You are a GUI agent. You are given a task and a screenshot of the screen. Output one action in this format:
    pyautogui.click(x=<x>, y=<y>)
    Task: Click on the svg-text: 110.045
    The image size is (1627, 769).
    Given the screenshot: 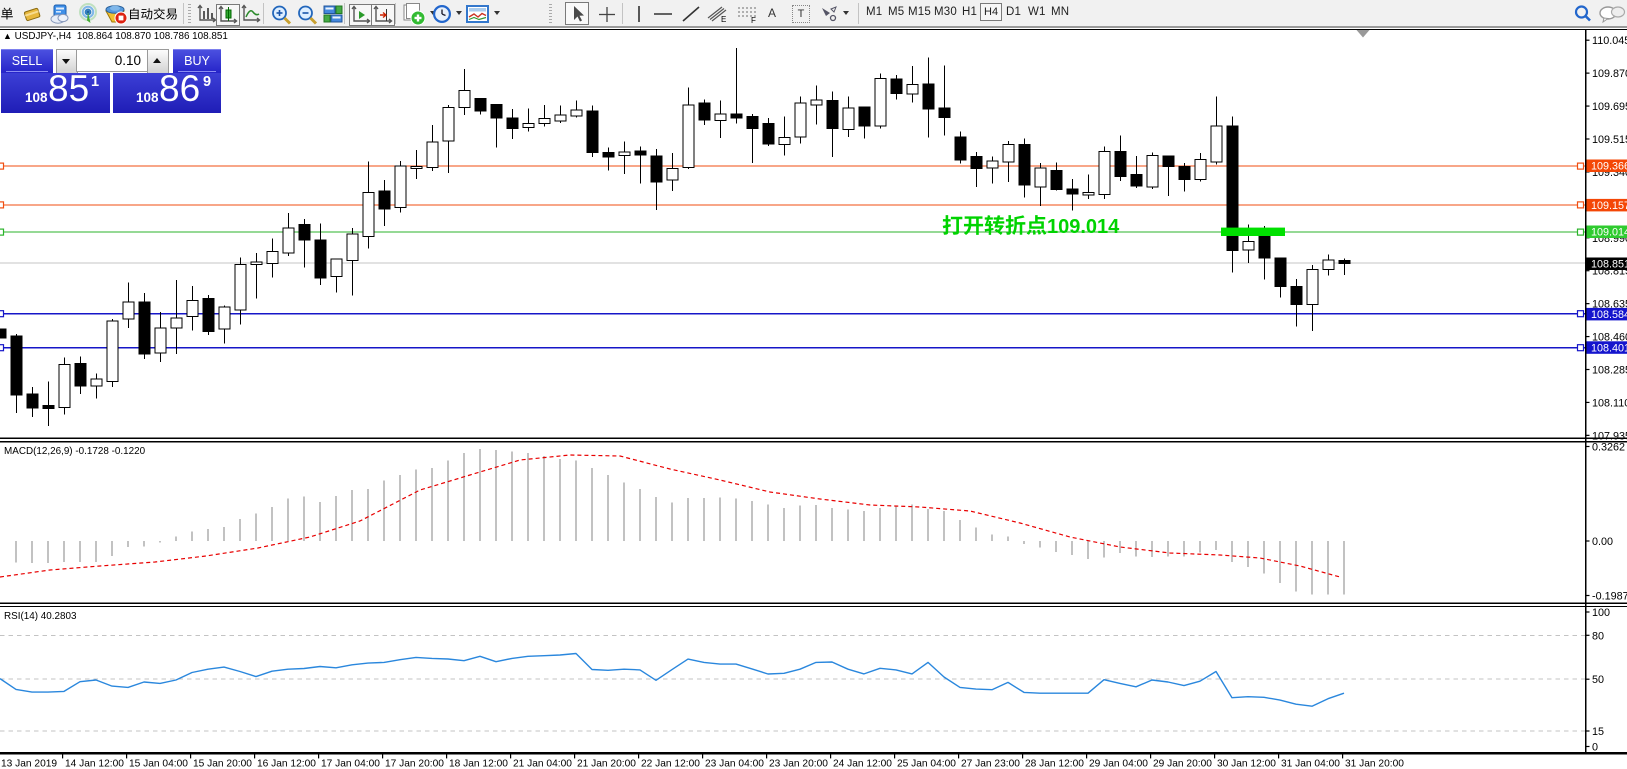 What is the action you would take?
    pyautogui.click(x=1609, y=41)
    